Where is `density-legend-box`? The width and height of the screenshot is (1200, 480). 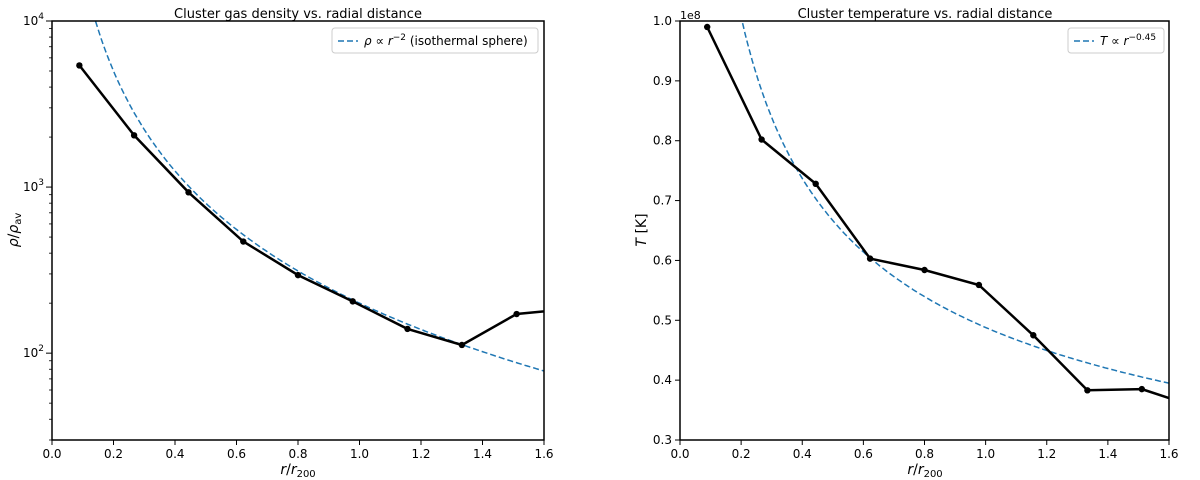 density-legend-box is located at coordinates (435, 40).